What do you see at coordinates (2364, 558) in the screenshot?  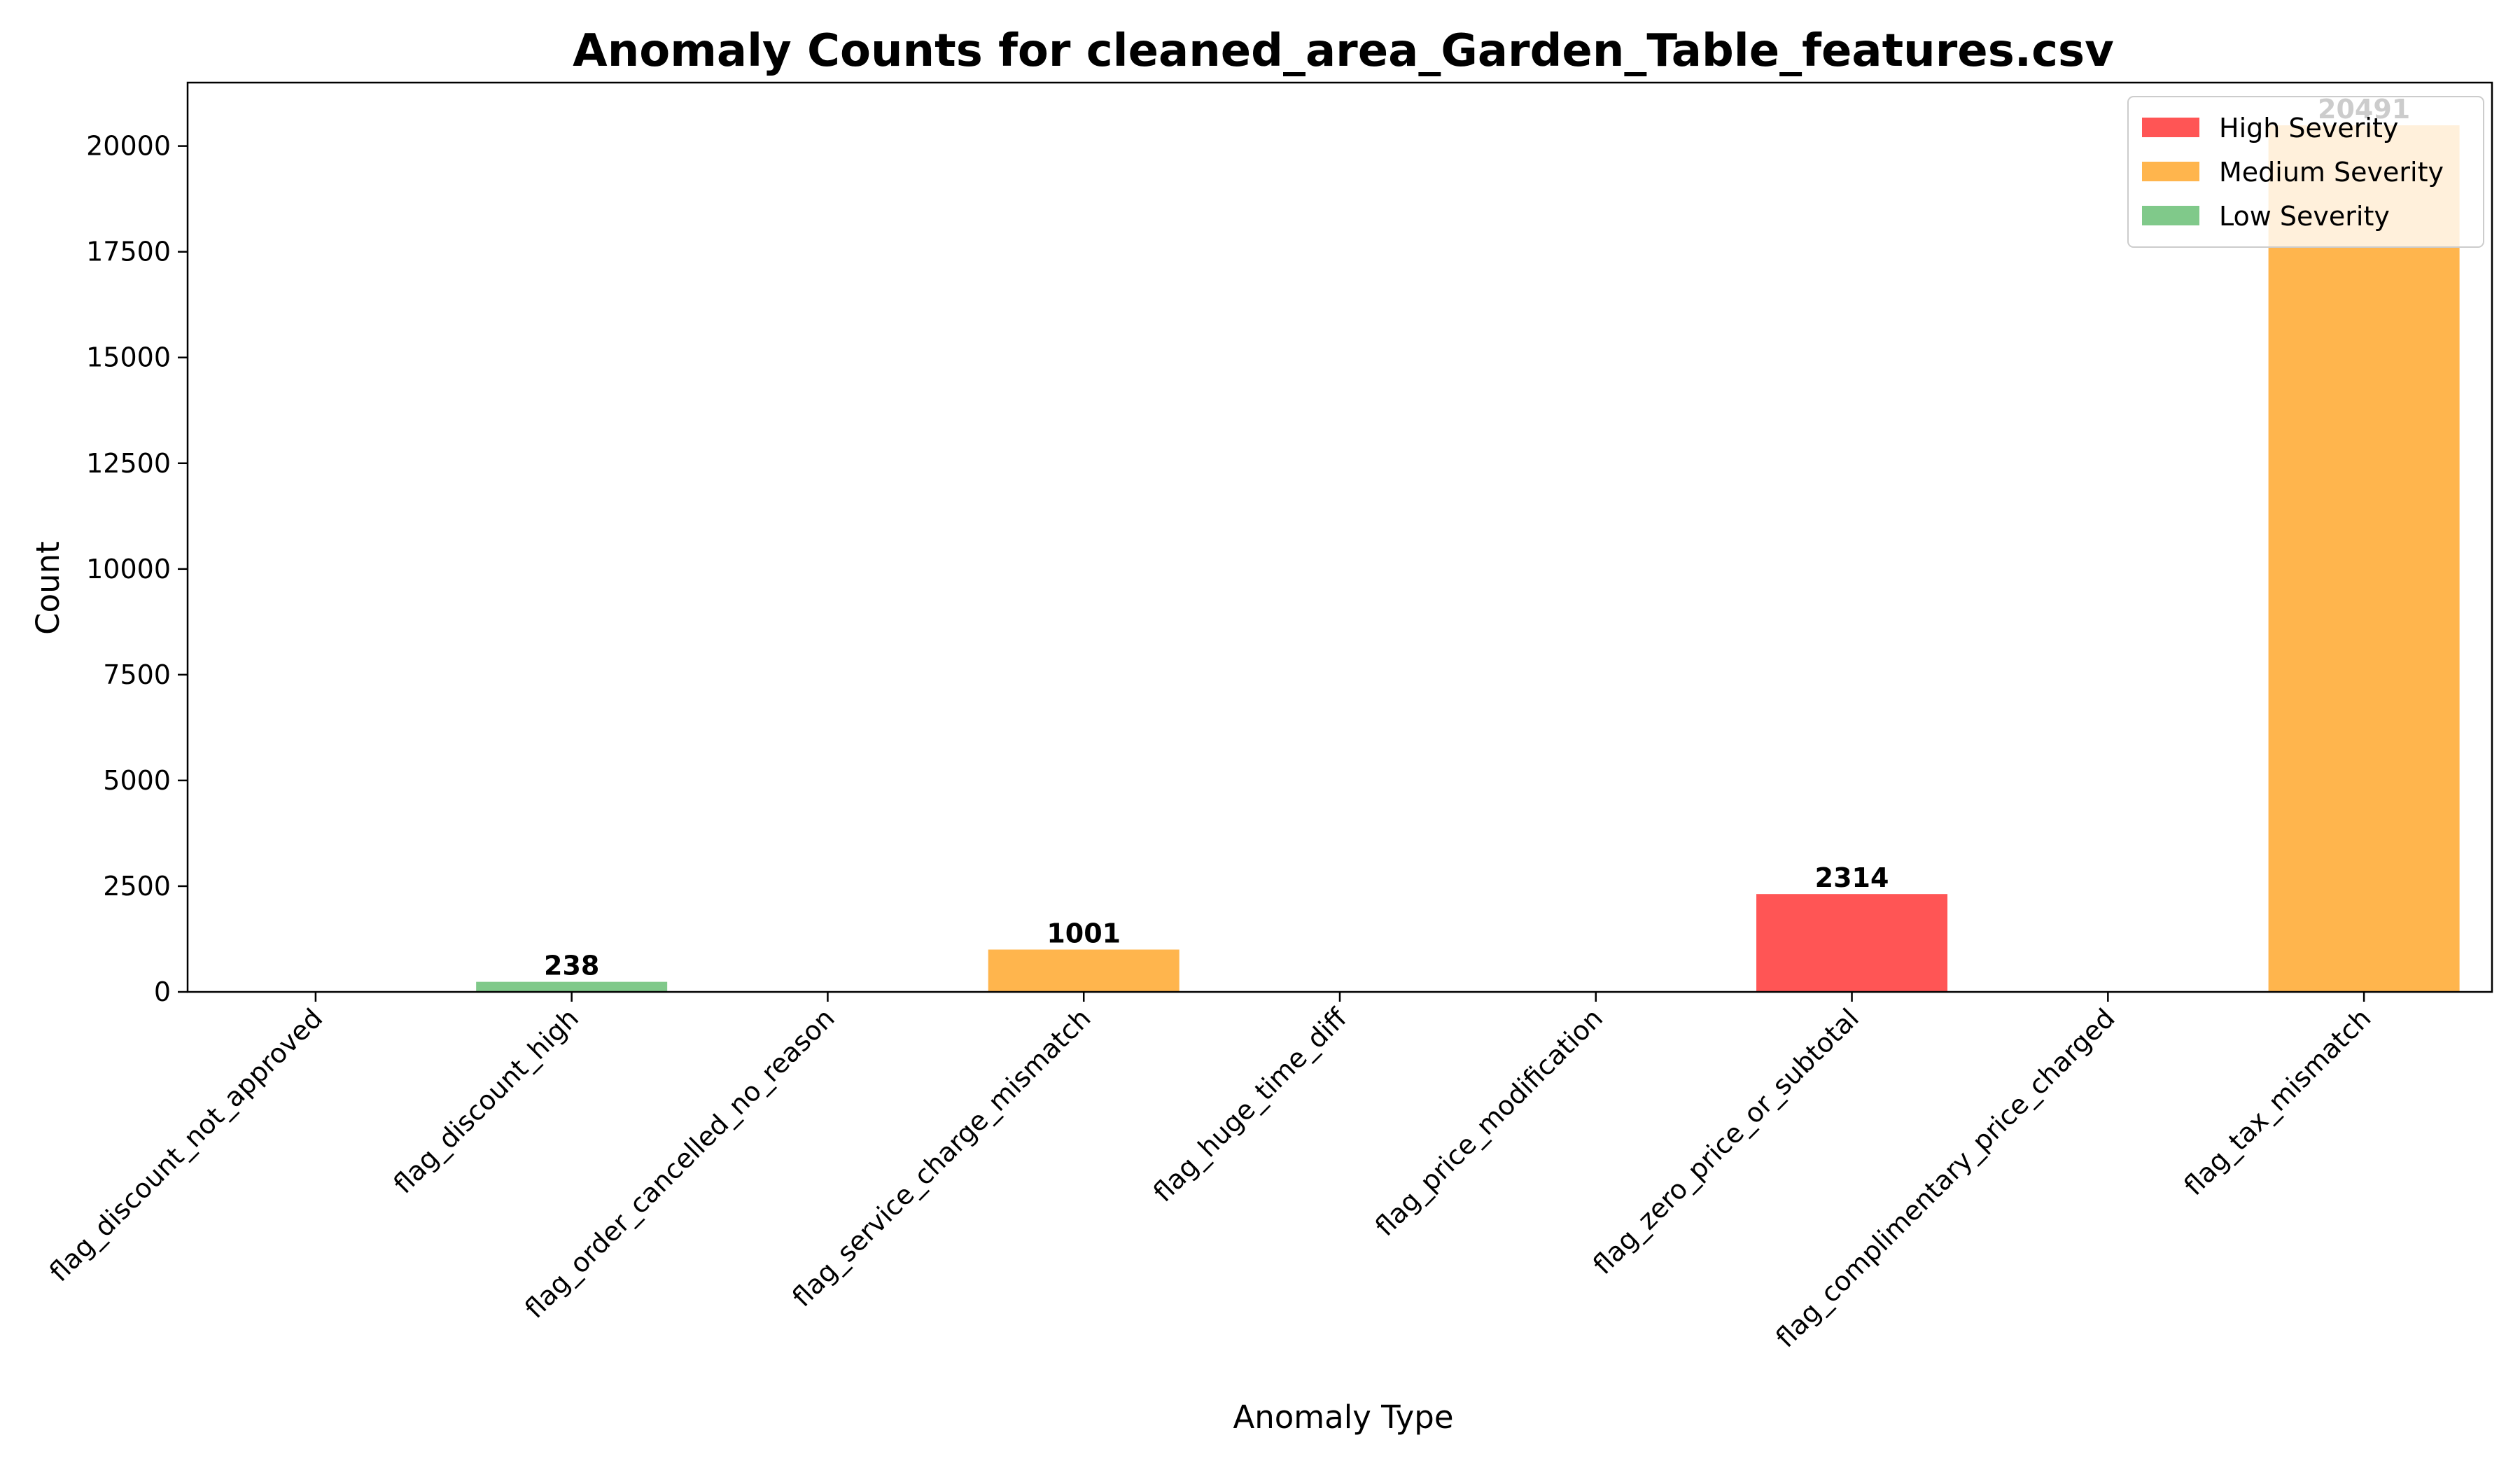 I see `bar-flag_tax_mismatch` at bounding box center [2364, 558].